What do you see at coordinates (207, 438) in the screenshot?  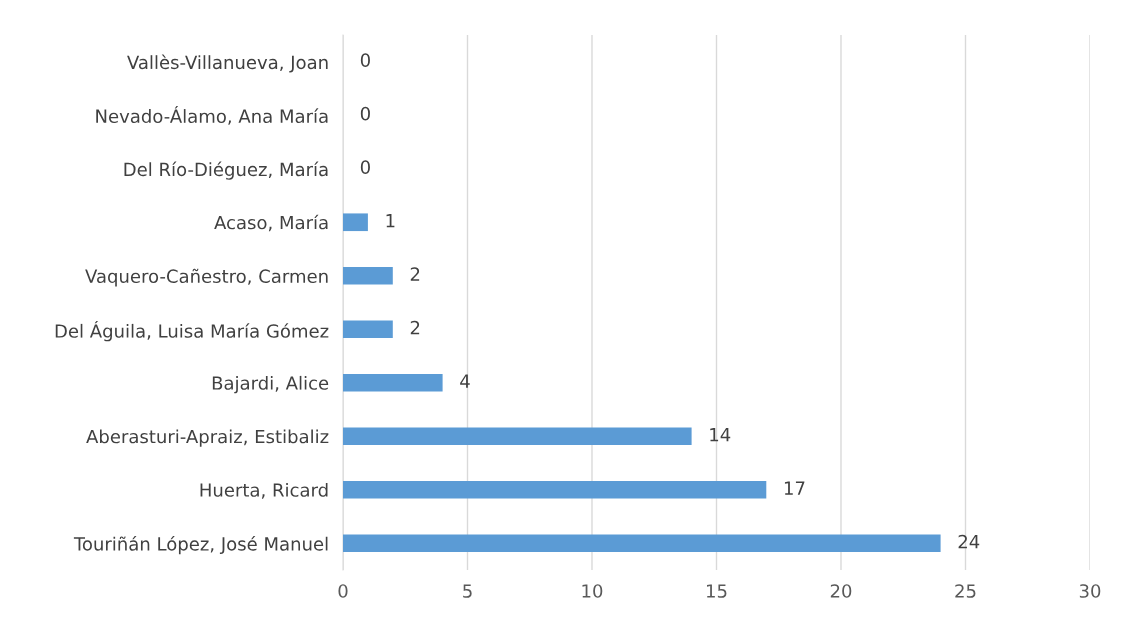 I see `y-tick-label: Aberasturi-Apraiz, Estibaliz` at bounding box center [207, 438].